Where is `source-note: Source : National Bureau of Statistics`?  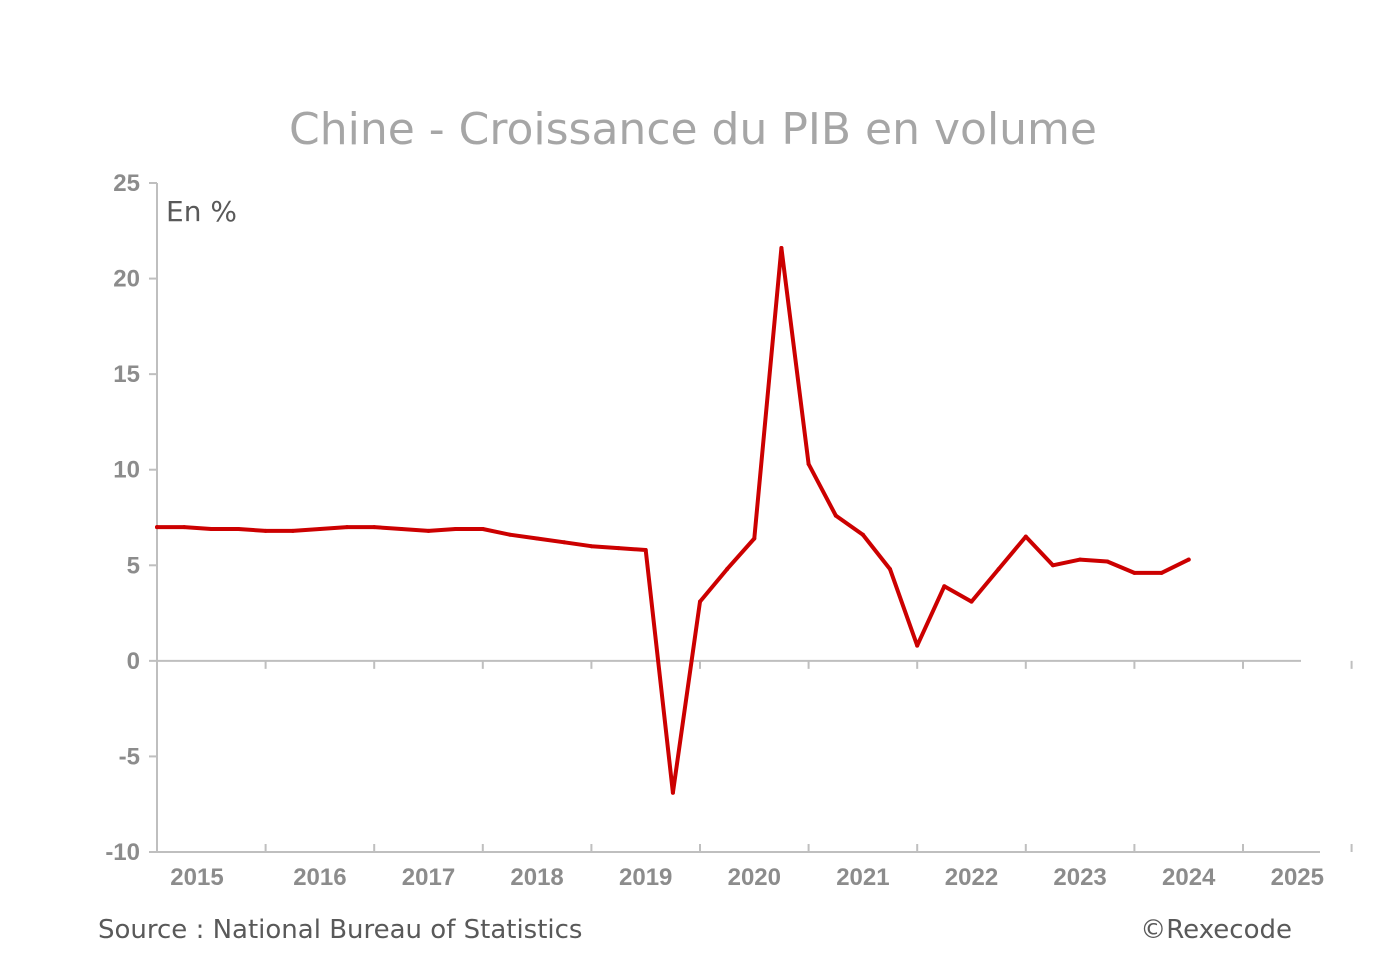
source-note: Source : National Bureau of Statistics is located at coordinates (340, 930).